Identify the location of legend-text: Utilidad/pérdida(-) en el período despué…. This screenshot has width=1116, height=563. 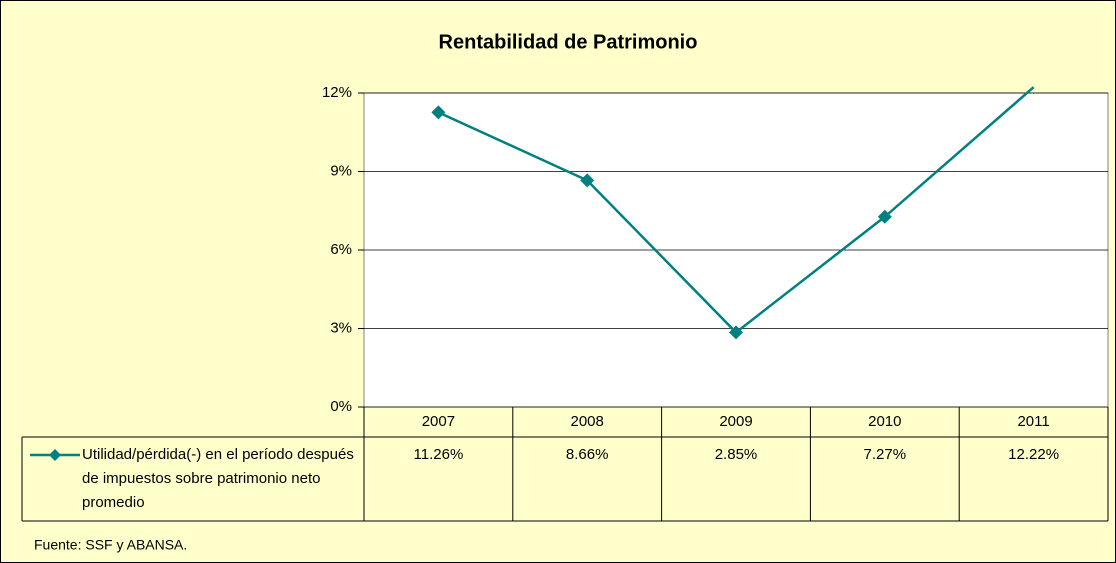
(218, 478).